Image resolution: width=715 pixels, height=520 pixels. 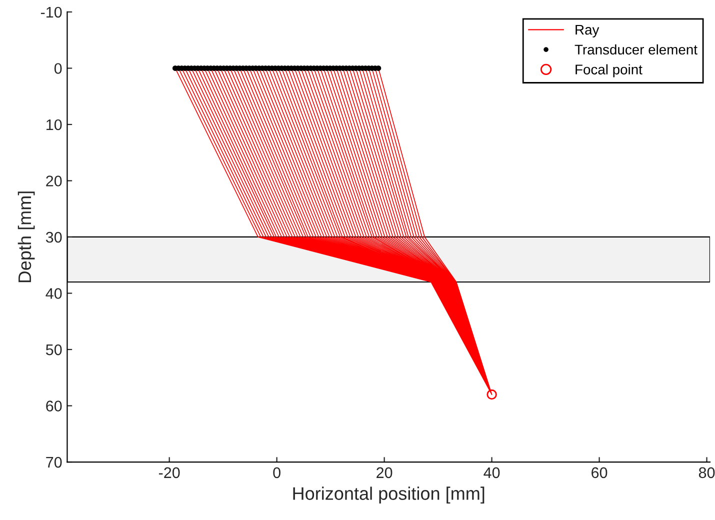 What do you see at coordinates (276, 472) in the screenshot?
I see `x-tick-label: 0` at bounding box center [276, 472].